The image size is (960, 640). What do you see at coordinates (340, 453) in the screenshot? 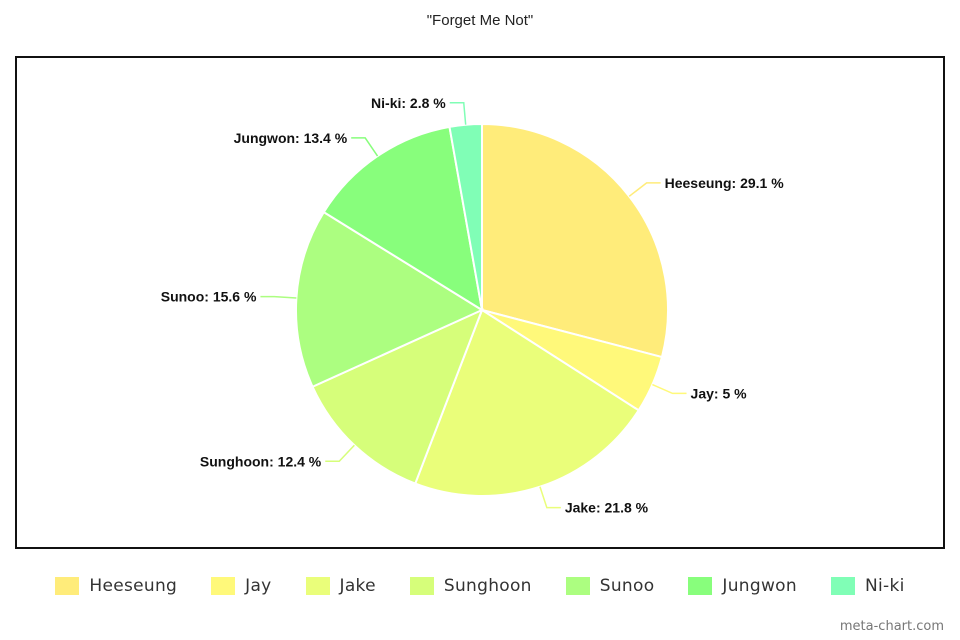
I see `leader-line-sunghoon` at bounding box center [340, 453].